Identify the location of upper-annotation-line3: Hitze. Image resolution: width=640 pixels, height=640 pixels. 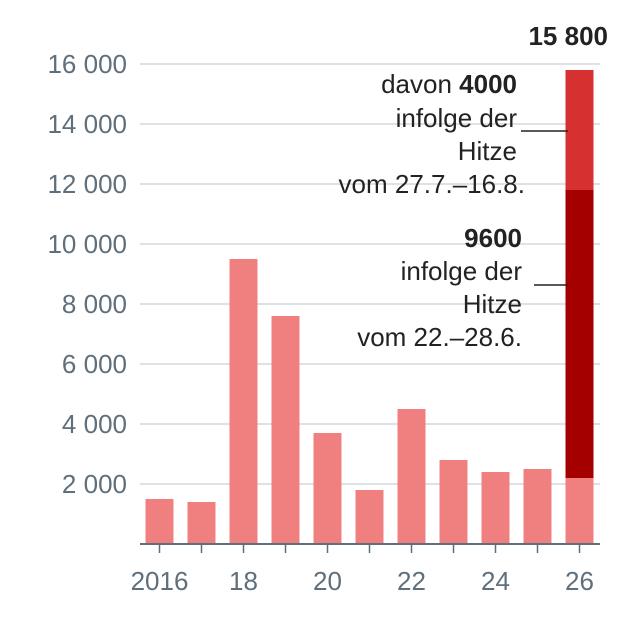
(487, 151).